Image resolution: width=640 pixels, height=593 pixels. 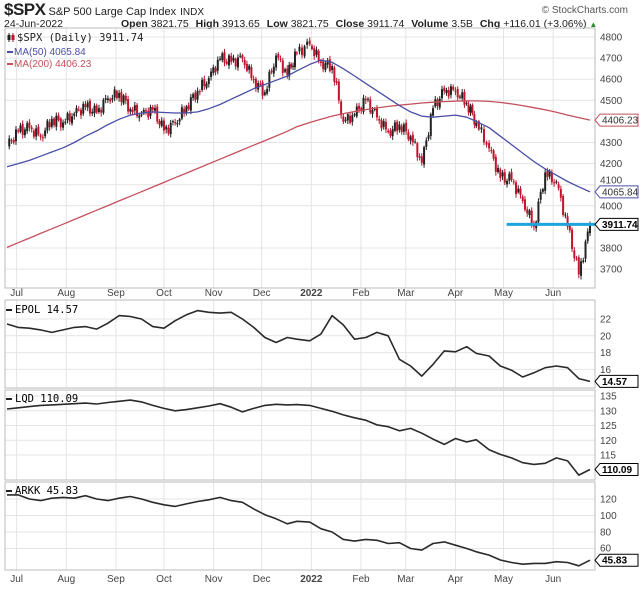 What do you see at coordinates (361, 579) in the screenshot?
I see `x-tick-label: Feb` at bounding box center [361, 579].